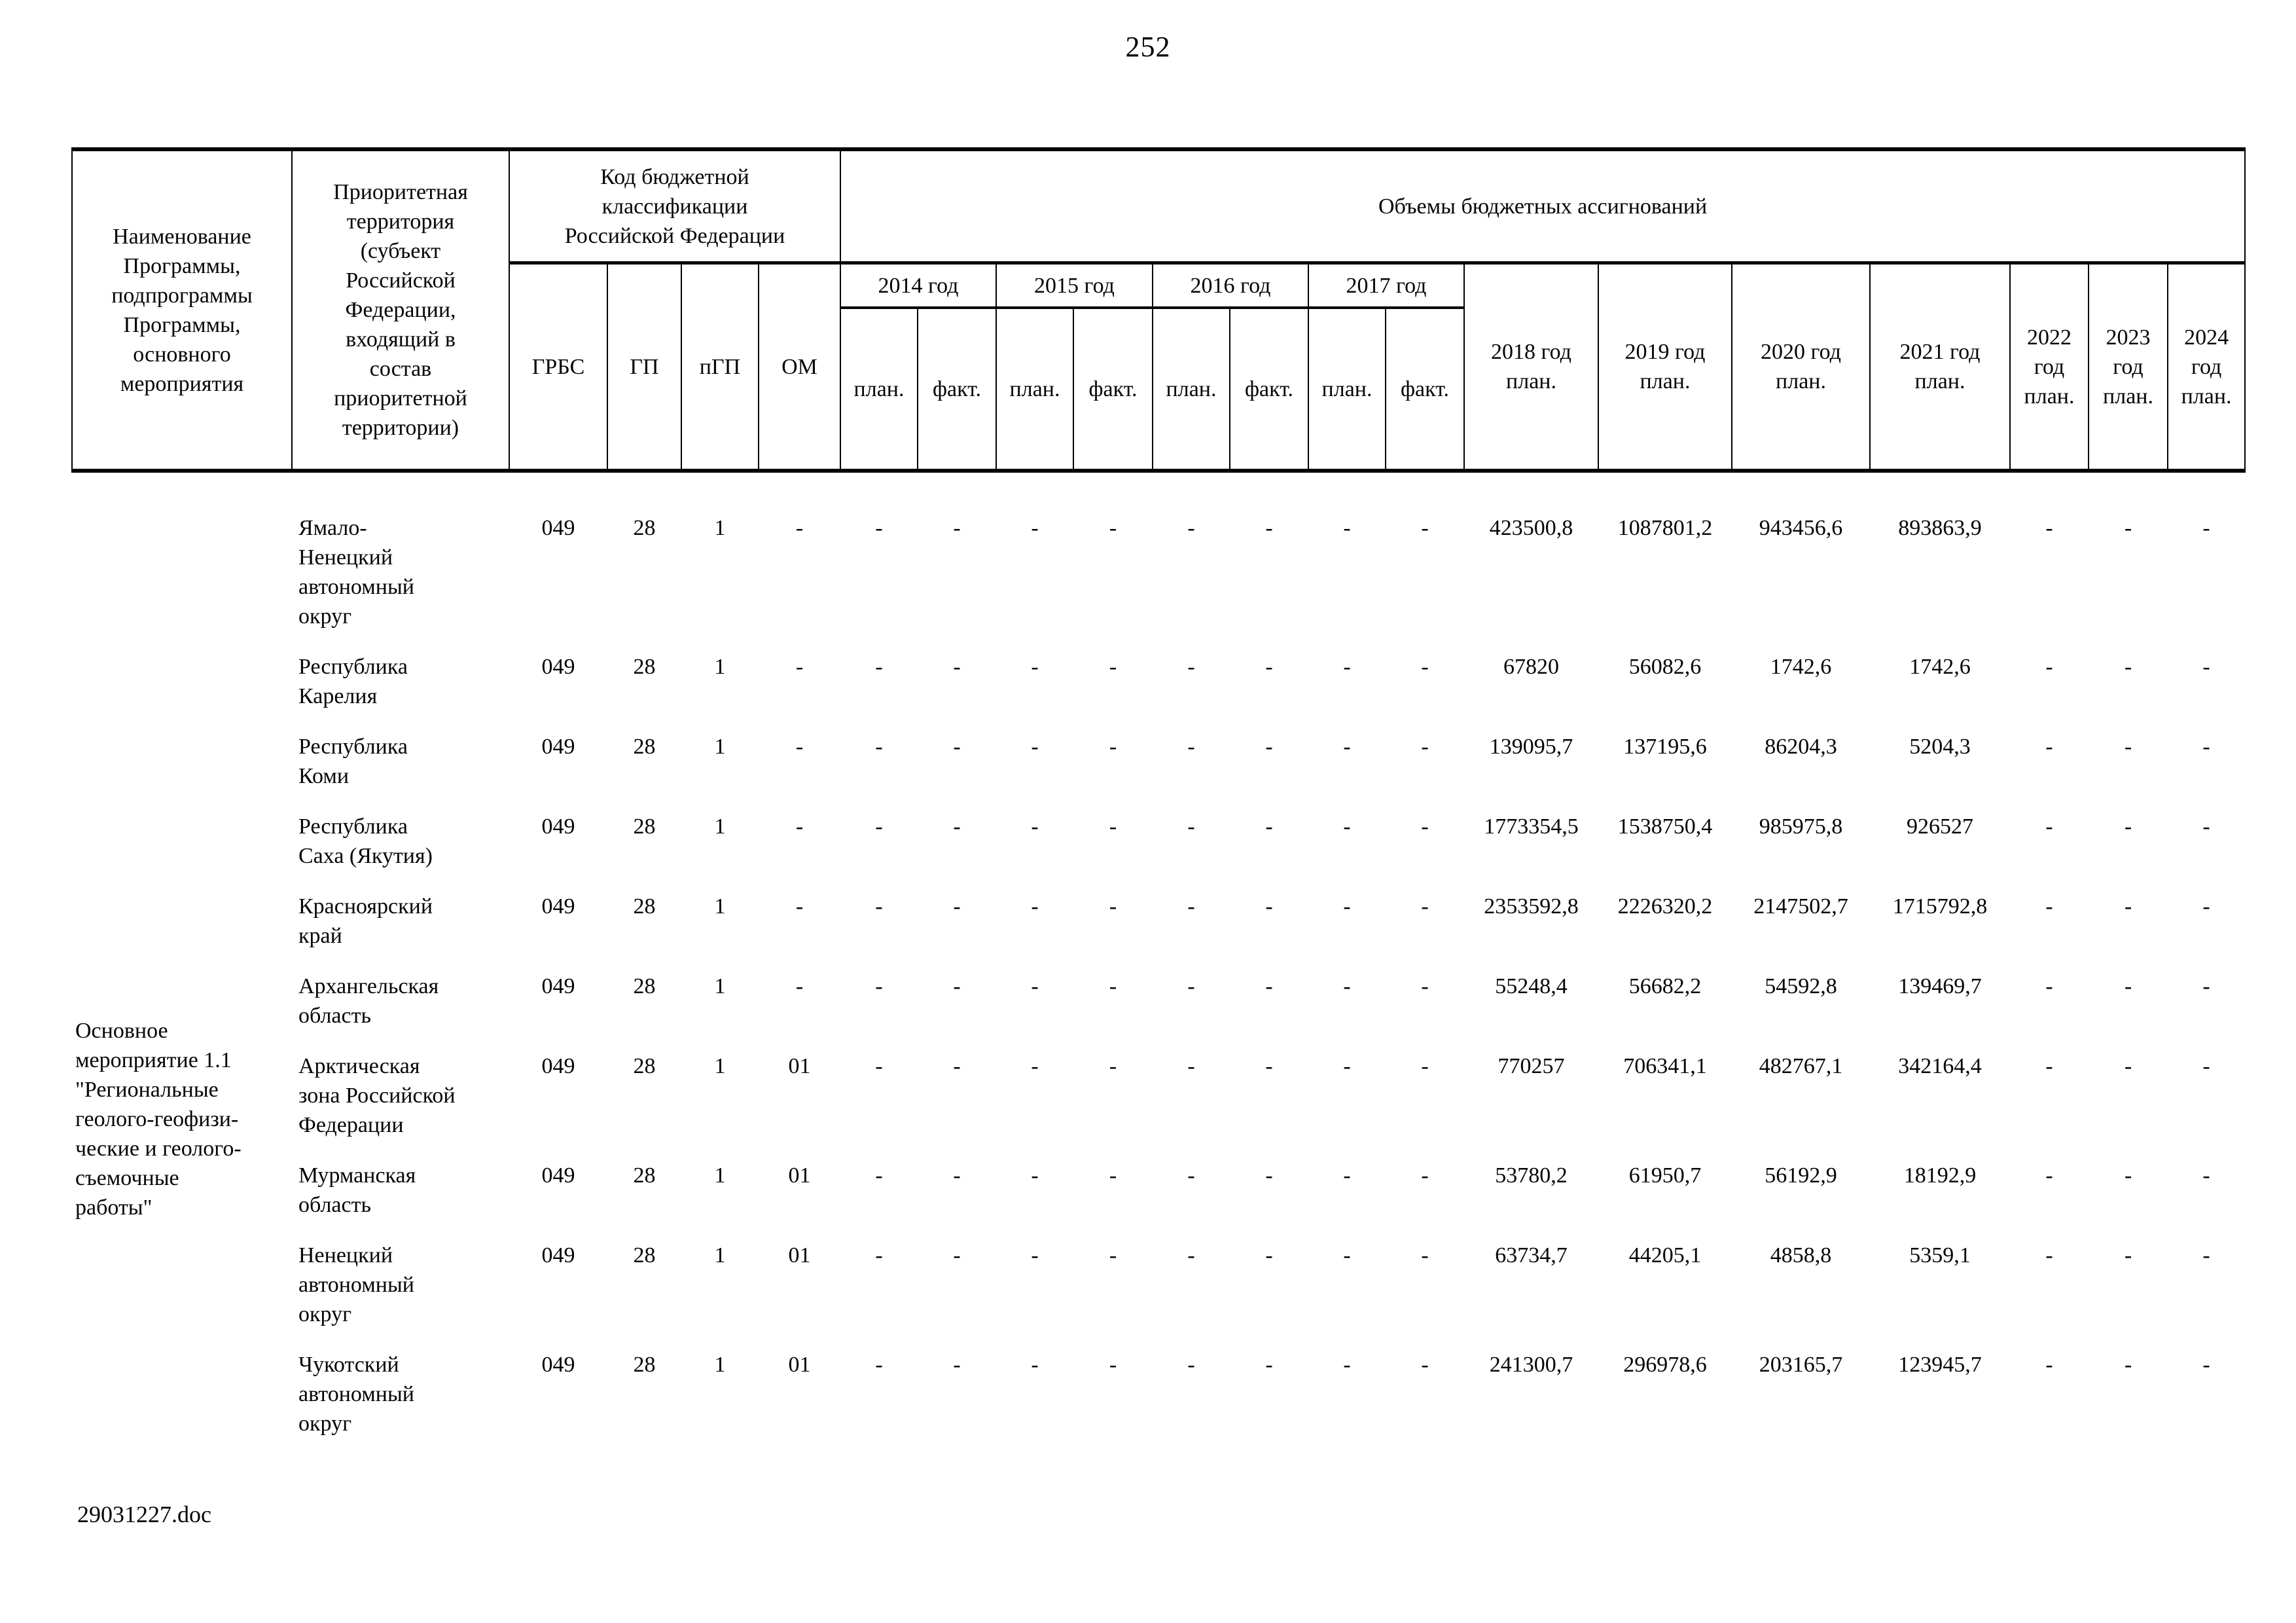 The width and height of the screenshot is (2296, 1623). I want to click on page-number: 252, so click(1148, 47).